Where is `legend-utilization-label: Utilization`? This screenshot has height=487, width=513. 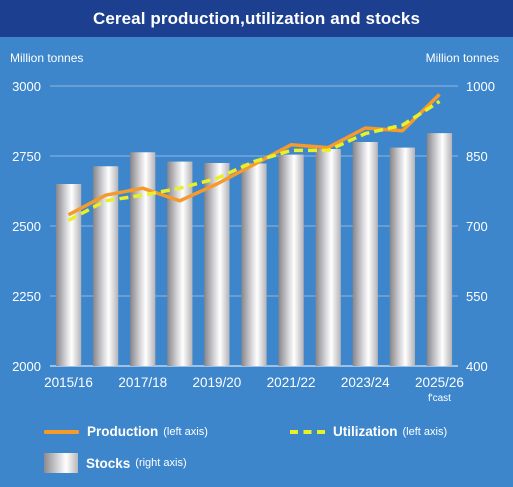 legend-utilization-label: Utilization is located at coordinates (365, 431).